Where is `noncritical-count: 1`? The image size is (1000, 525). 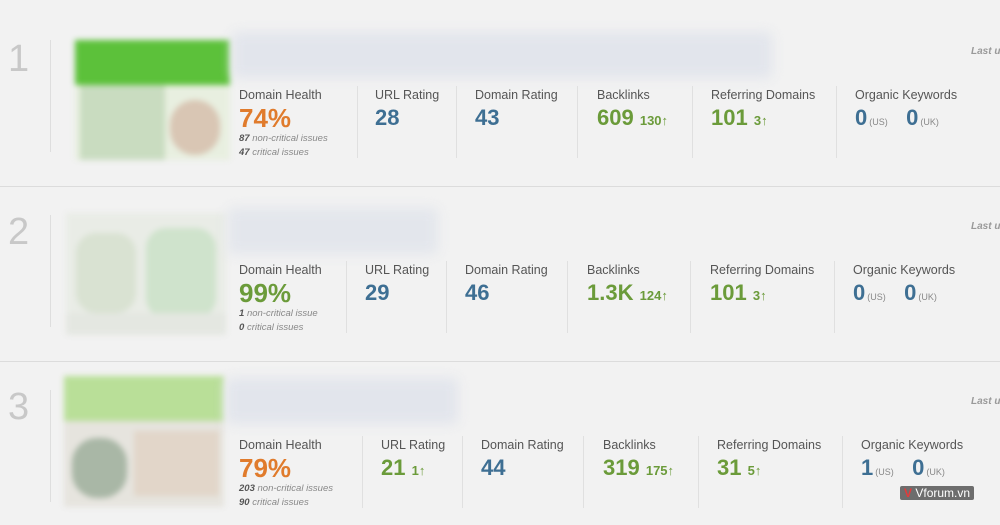
noncritical-count: 1 is located at coordinates (242, 313).